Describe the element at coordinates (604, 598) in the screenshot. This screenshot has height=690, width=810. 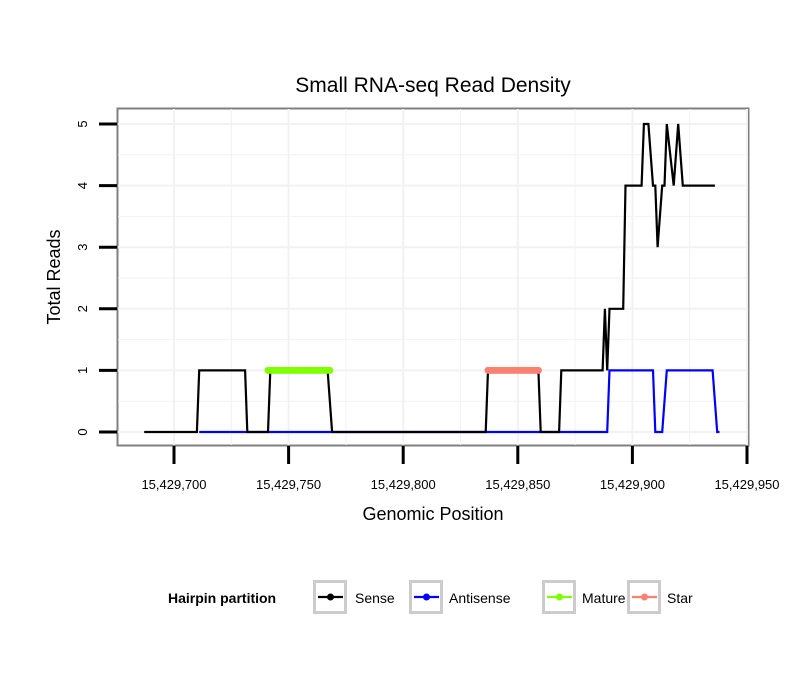
I see `legend-label-mature: Mature` at that location.